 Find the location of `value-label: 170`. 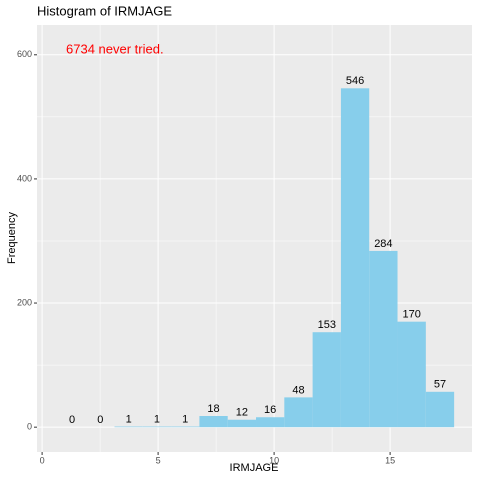

value-label: 170 is located at coordinates (412, 315).